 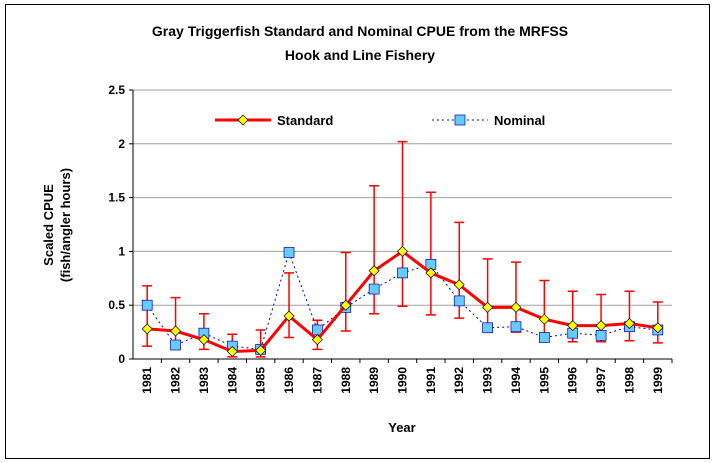 What do you see at coordinates (48, 225) in the screenshot?
I see `y-axis-label: Scaled CPUE` at bounding box center [48, 225].